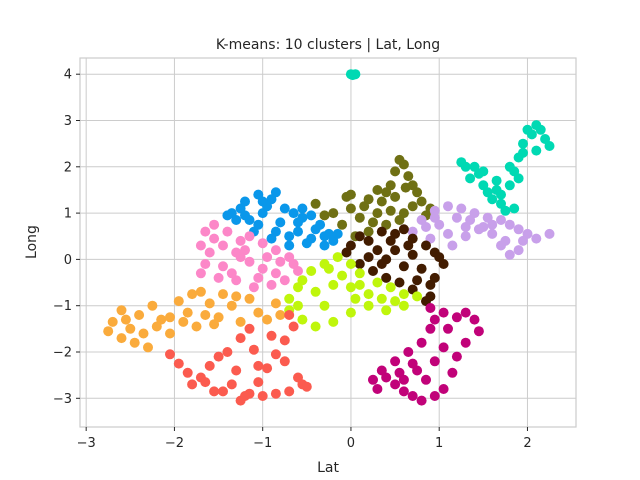 This screenshot has height=480, width=640. What do you see at coordinates (86, 443) in the screenshot?
I see `x-tick-label: −3` at bounding box center [86, 443].